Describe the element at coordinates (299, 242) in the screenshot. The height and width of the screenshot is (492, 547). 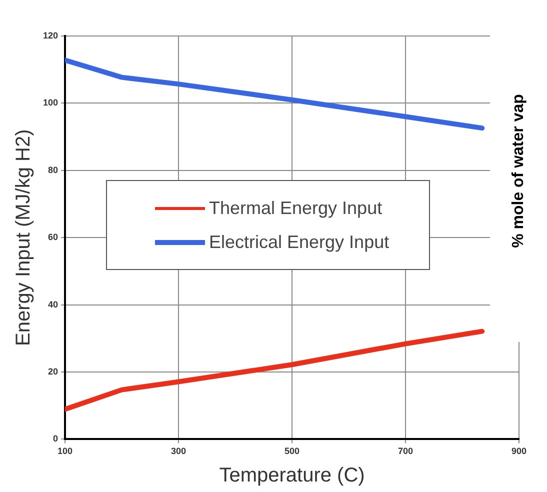
I see `legend-label: Electrical Energy Input` at that location.